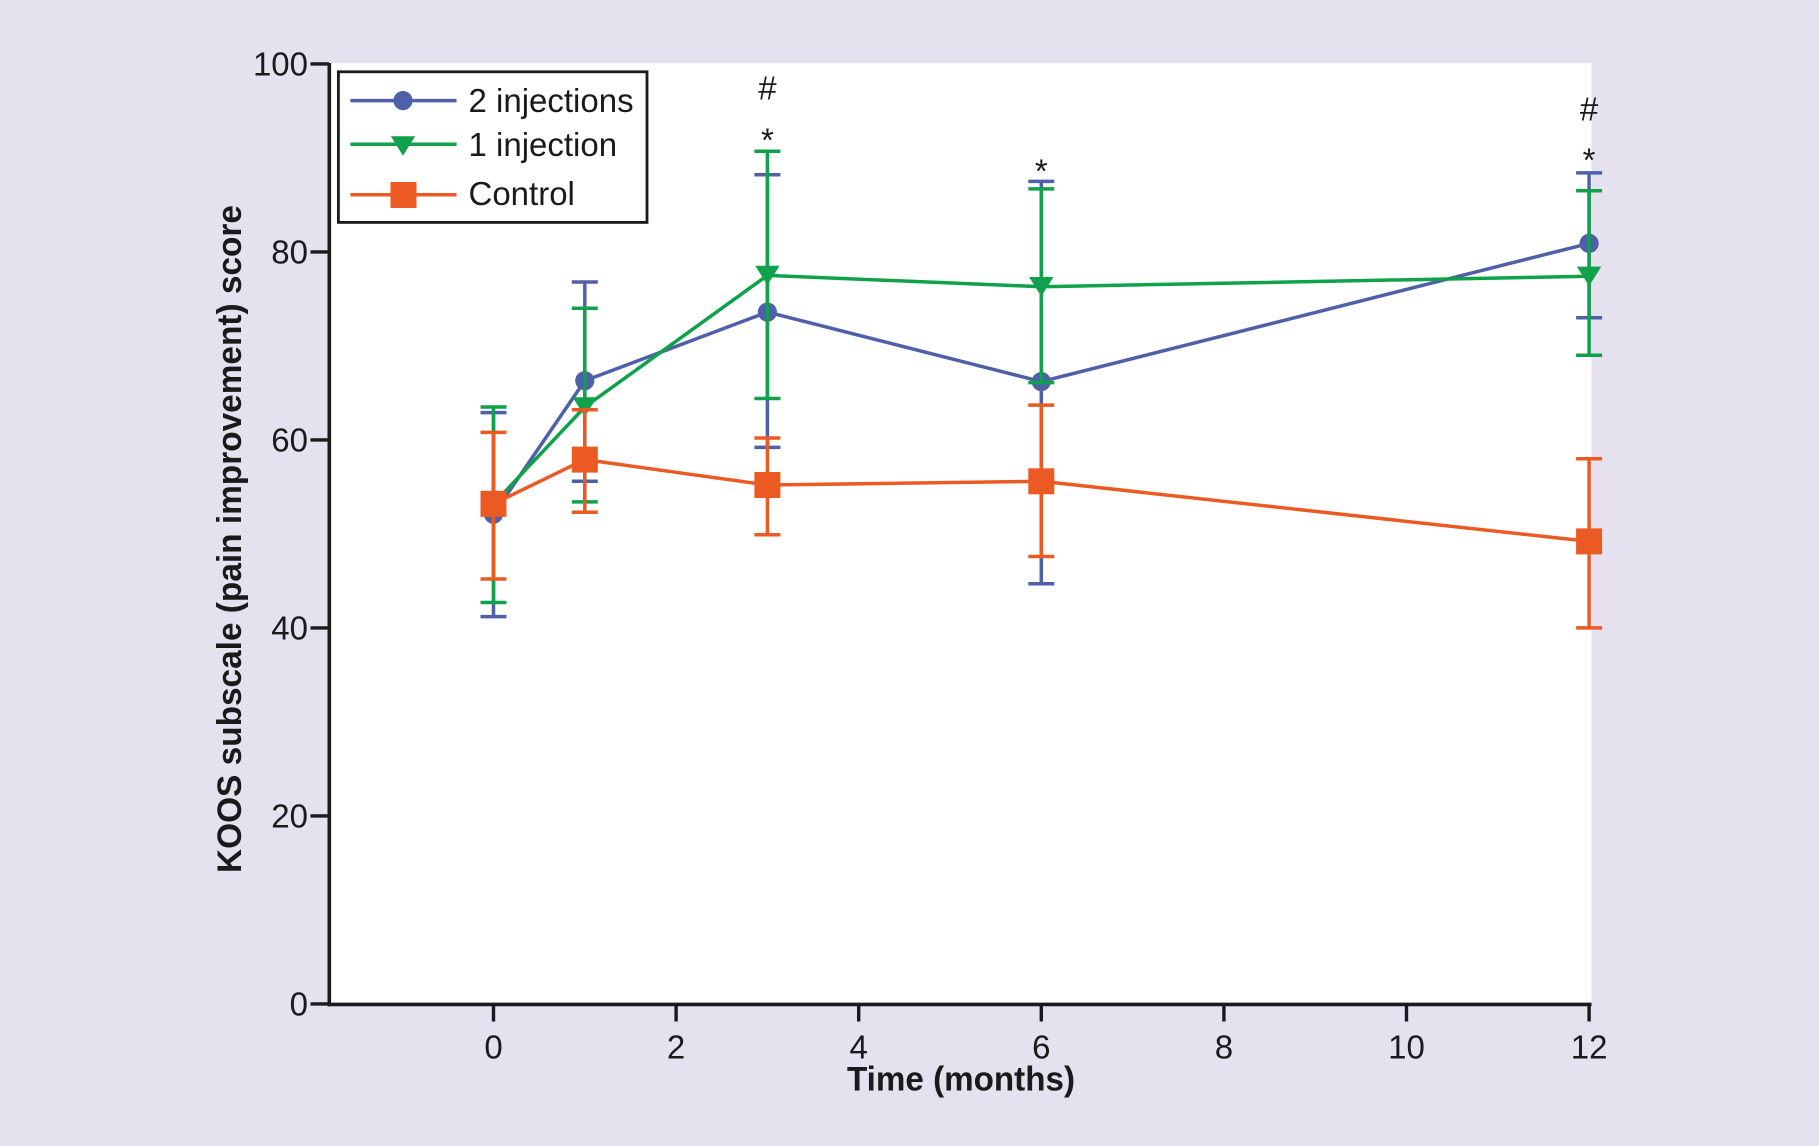  Describe the element at coordinates (551, 100) in the screenshot. I see `svg-text: 2 injections` at that location.